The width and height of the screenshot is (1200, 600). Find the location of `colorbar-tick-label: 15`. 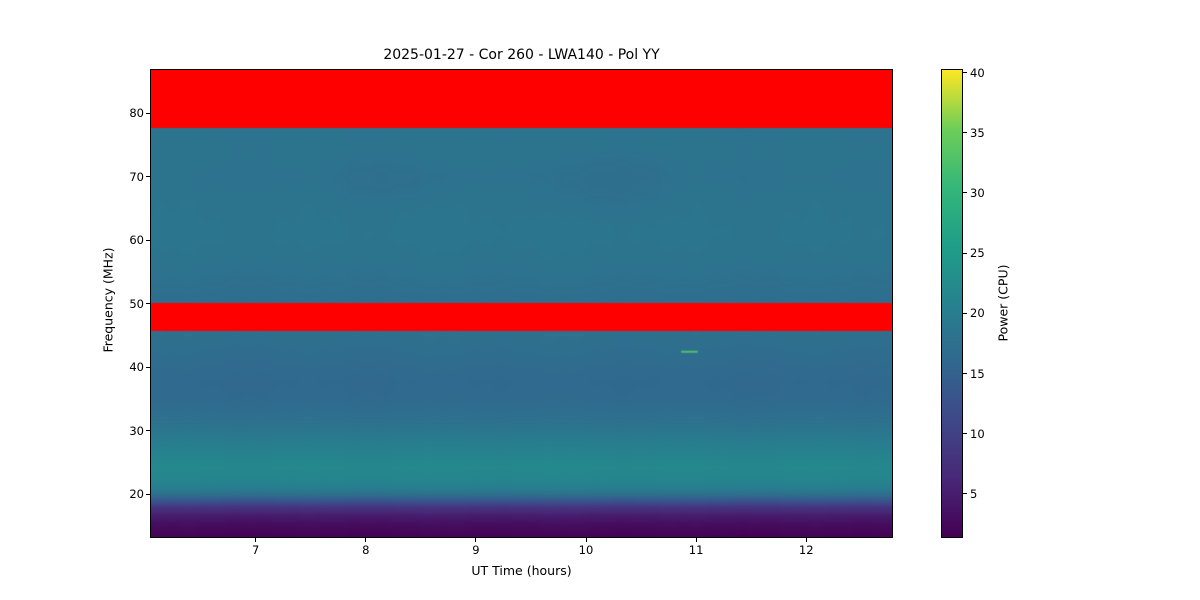

colorbar-tick-label: 15 is located at coordinates (977, 373).